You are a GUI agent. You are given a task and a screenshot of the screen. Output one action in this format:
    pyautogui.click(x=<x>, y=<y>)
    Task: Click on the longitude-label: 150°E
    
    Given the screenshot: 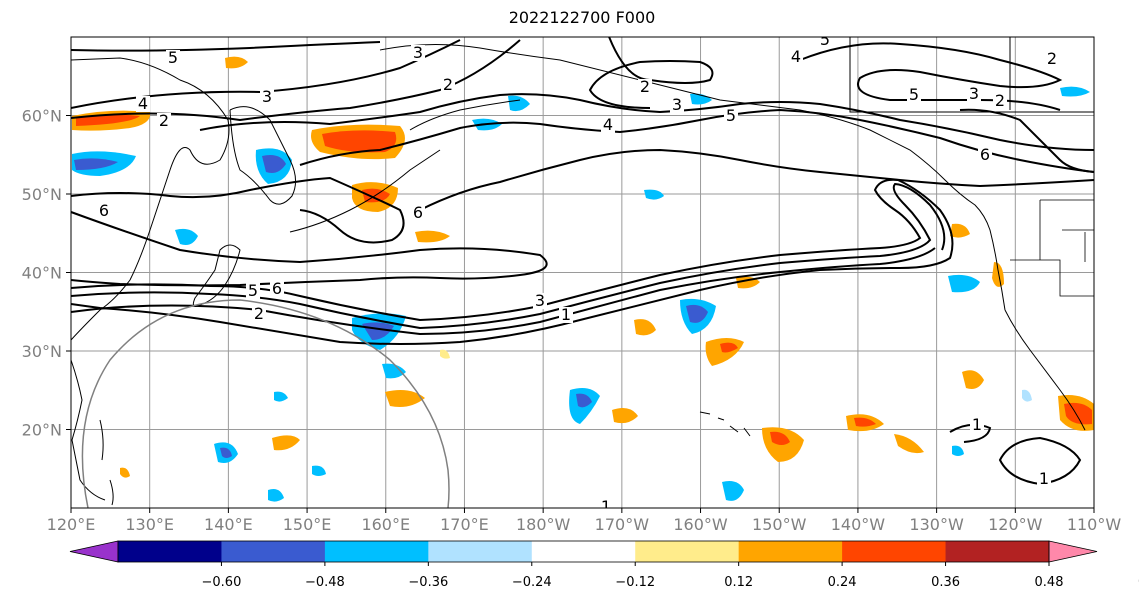 What is the action you would take?
    pyautogui.click(x=307, y=524)
    